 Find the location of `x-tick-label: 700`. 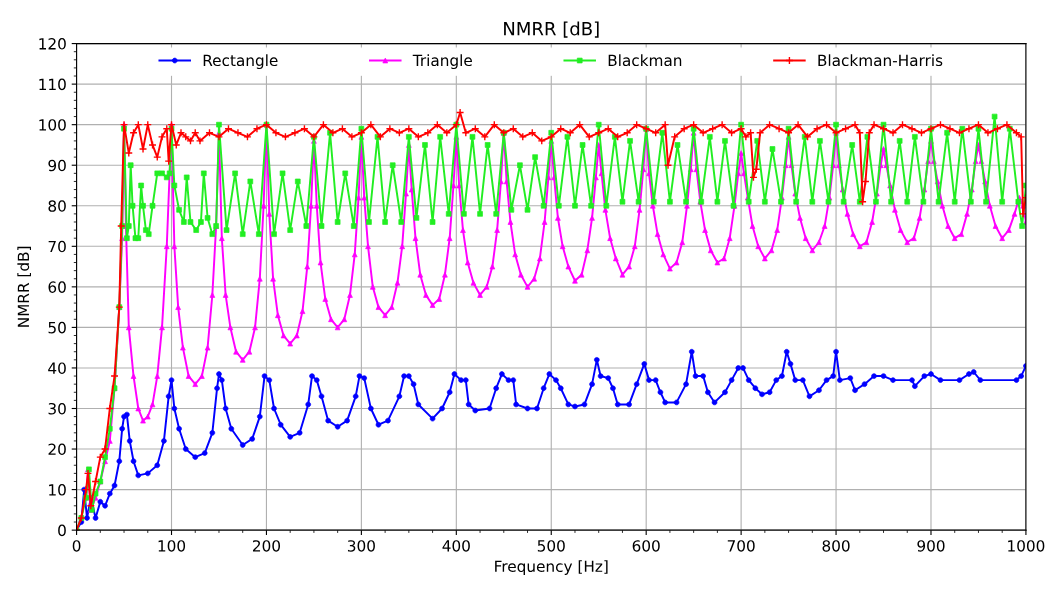

x-tick-label: 700 is located at coordinates (741, 546).